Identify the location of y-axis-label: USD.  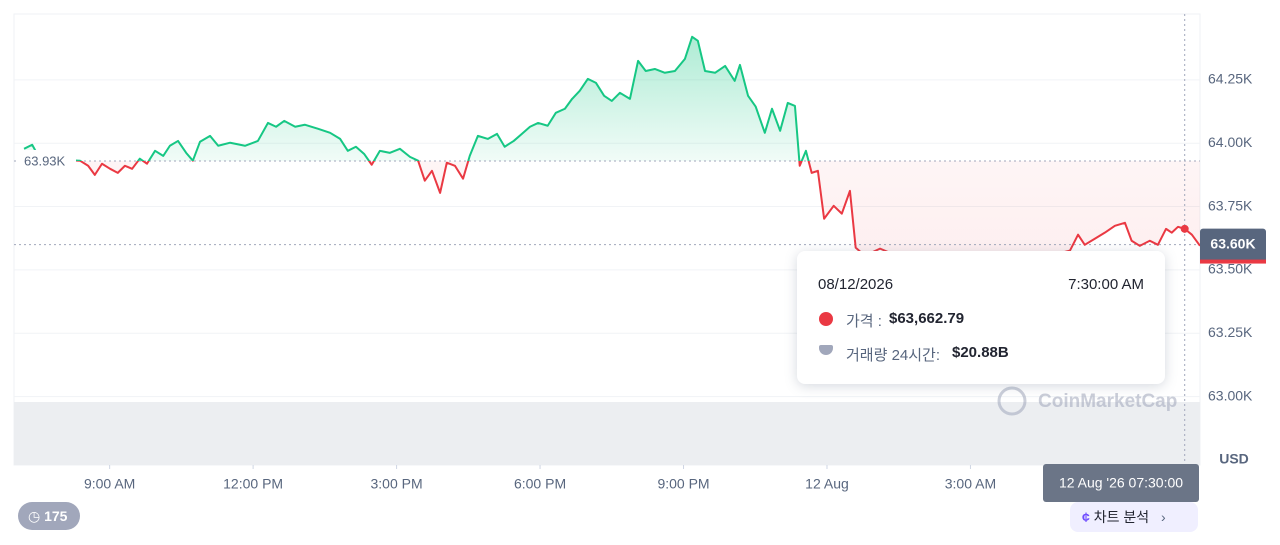
(1234, 459).